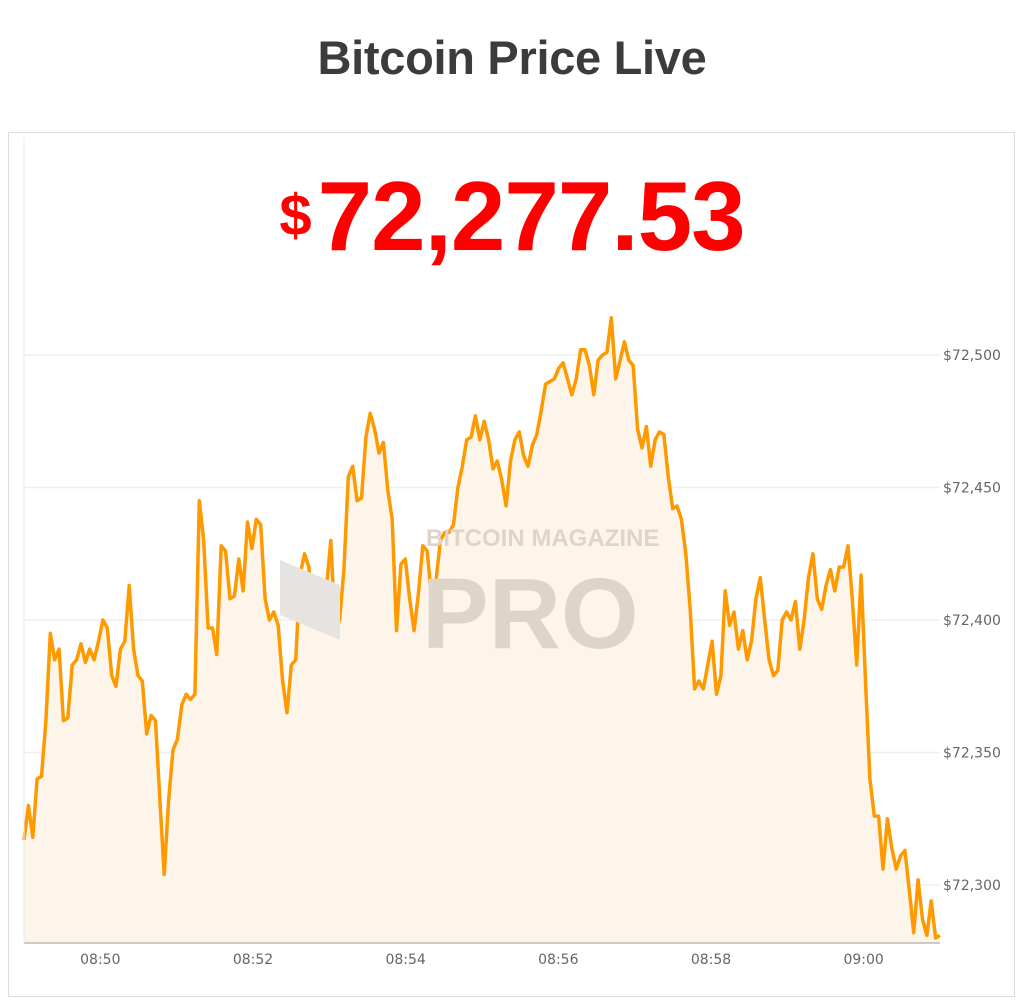 This screenshot has width=1024, height=1008. Describe the element at coordinates (972, 489) in the screenshot. I see `y-tick-label: $72,450` at that location.